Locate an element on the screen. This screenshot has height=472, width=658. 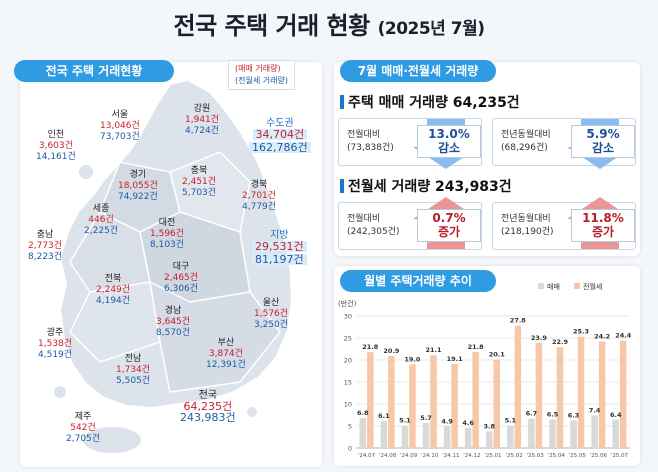
region-chungnam: 충남 2,773건 8,223건 is located at coordinates (45, 246).